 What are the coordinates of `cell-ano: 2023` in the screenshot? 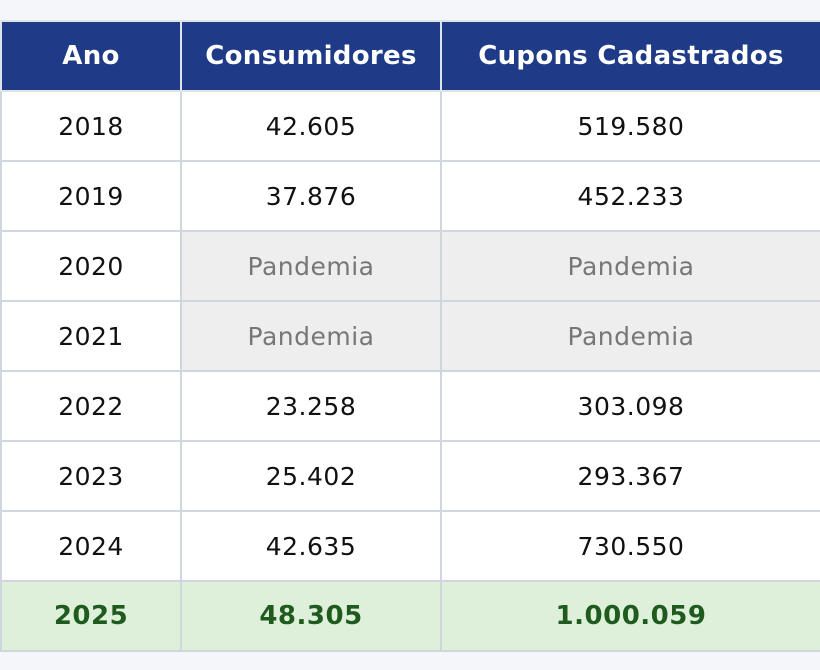 It's located at (91, 476).